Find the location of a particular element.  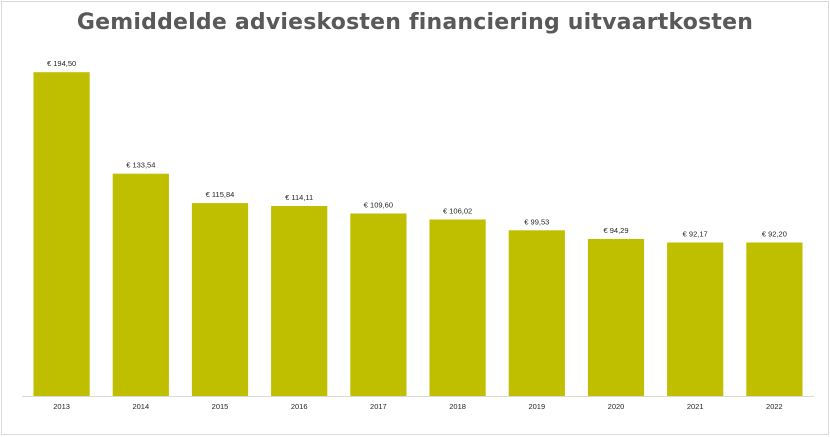

data-label-2017: € 109,60 is located at coordinates (378, 205).